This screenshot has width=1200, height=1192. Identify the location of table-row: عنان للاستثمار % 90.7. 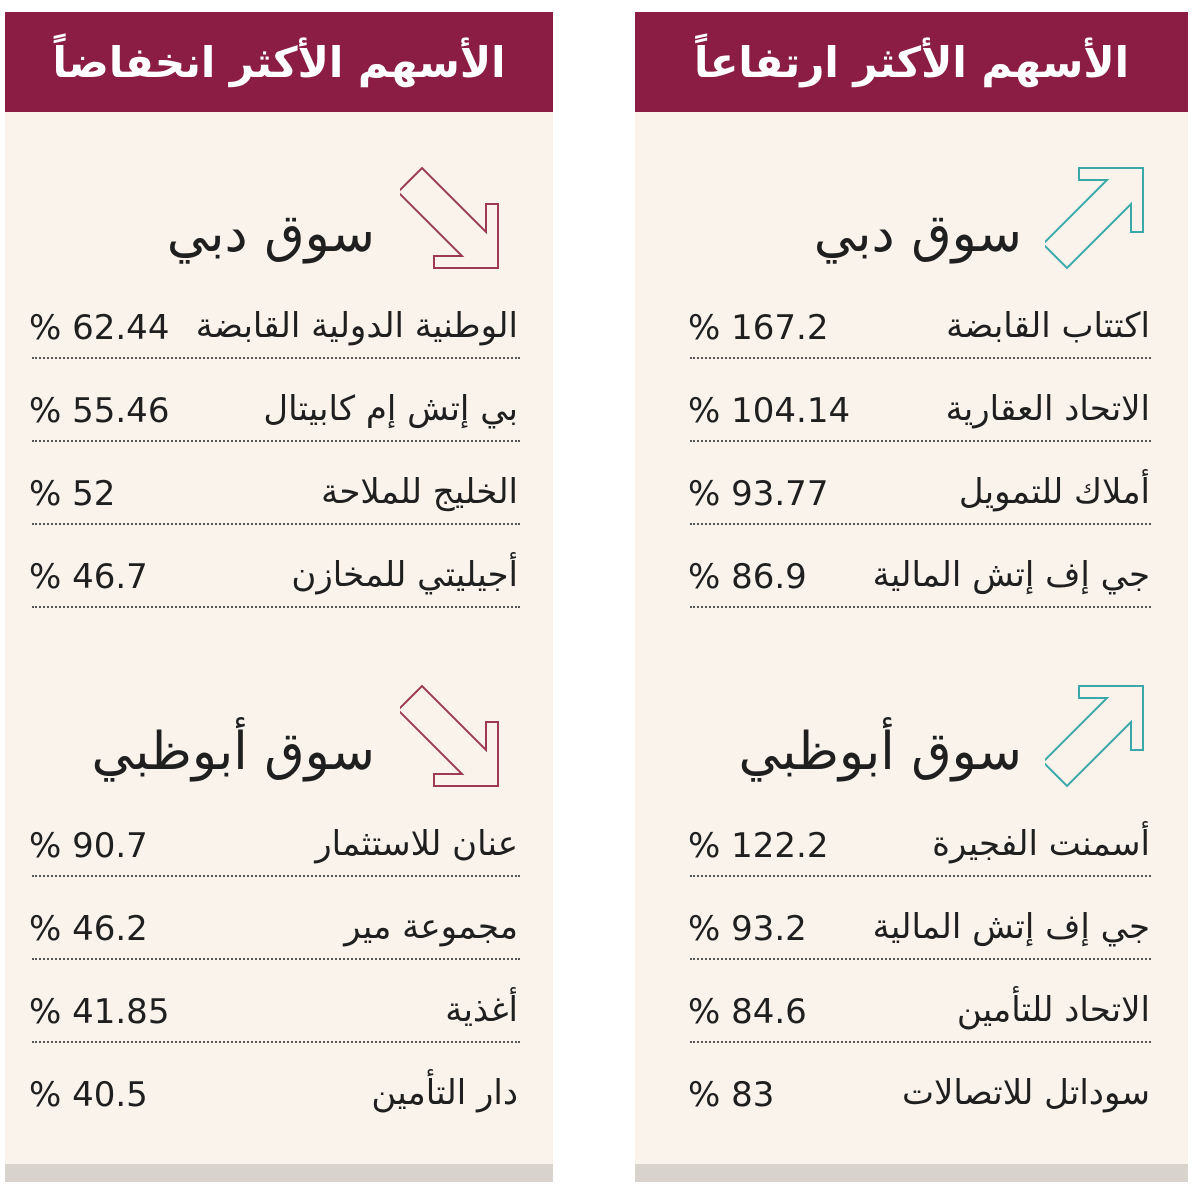
(279, 843).